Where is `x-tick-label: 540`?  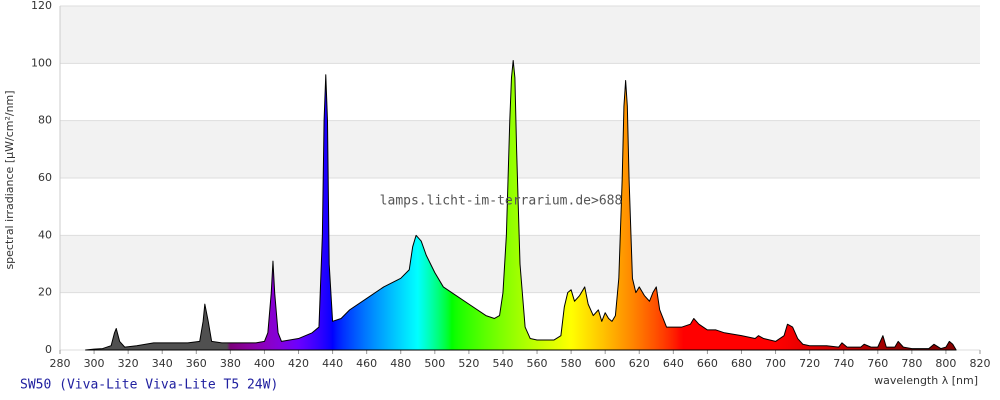
x-tick-label: 540 is located at coordinates (502, 363).